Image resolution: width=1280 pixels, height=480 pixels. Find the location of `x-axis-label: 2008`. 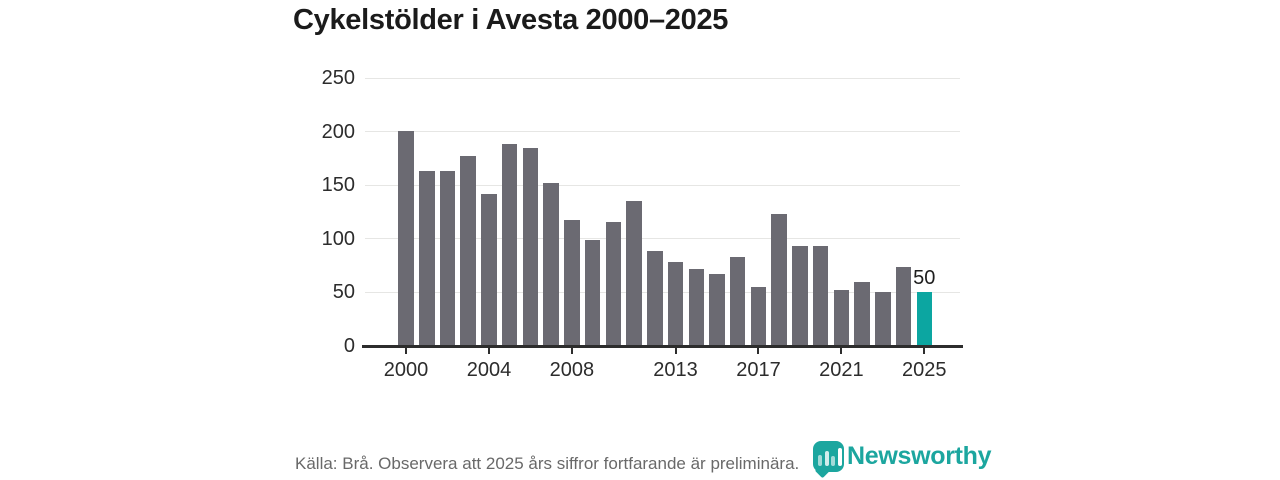

x-axis-label: 2008 is located at coordinates (572, 370).